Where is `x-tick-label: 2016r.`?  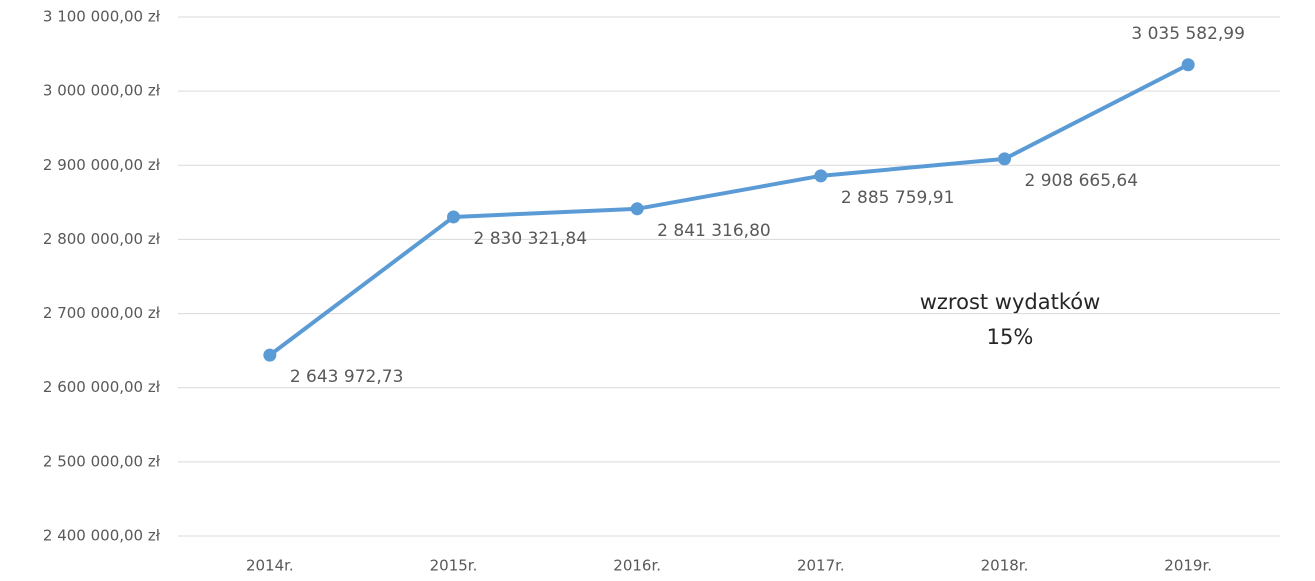
x-tick-label: 2016r. is located at coordinates (637, 566).